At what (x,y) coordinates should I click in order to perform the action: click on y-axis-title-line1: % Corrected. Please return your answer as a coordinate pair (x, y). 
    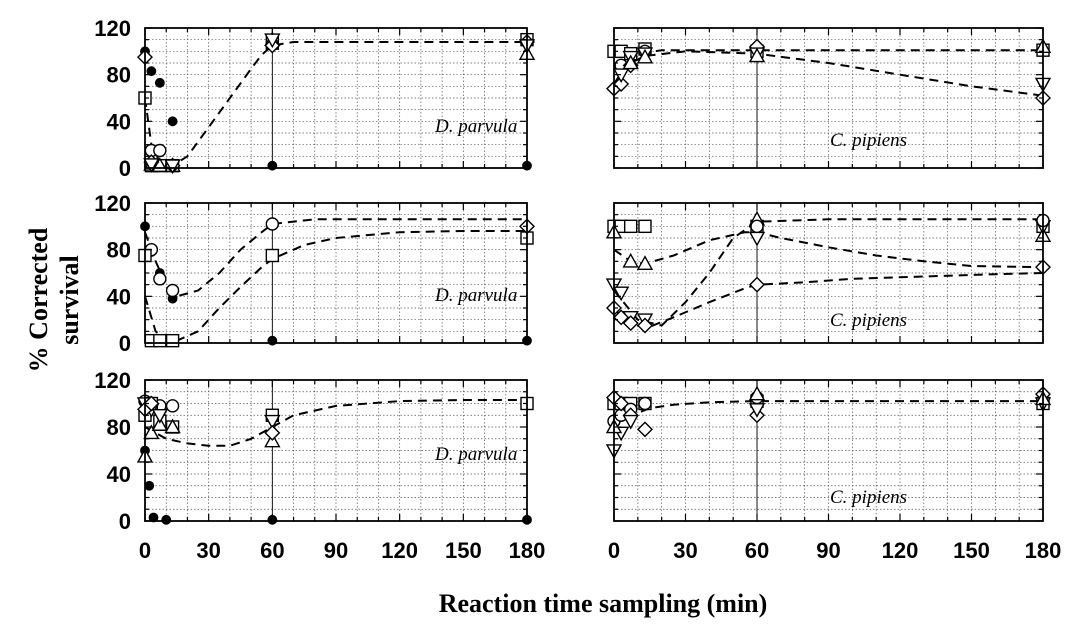
    Looking at the image, I should click on (38, 299).